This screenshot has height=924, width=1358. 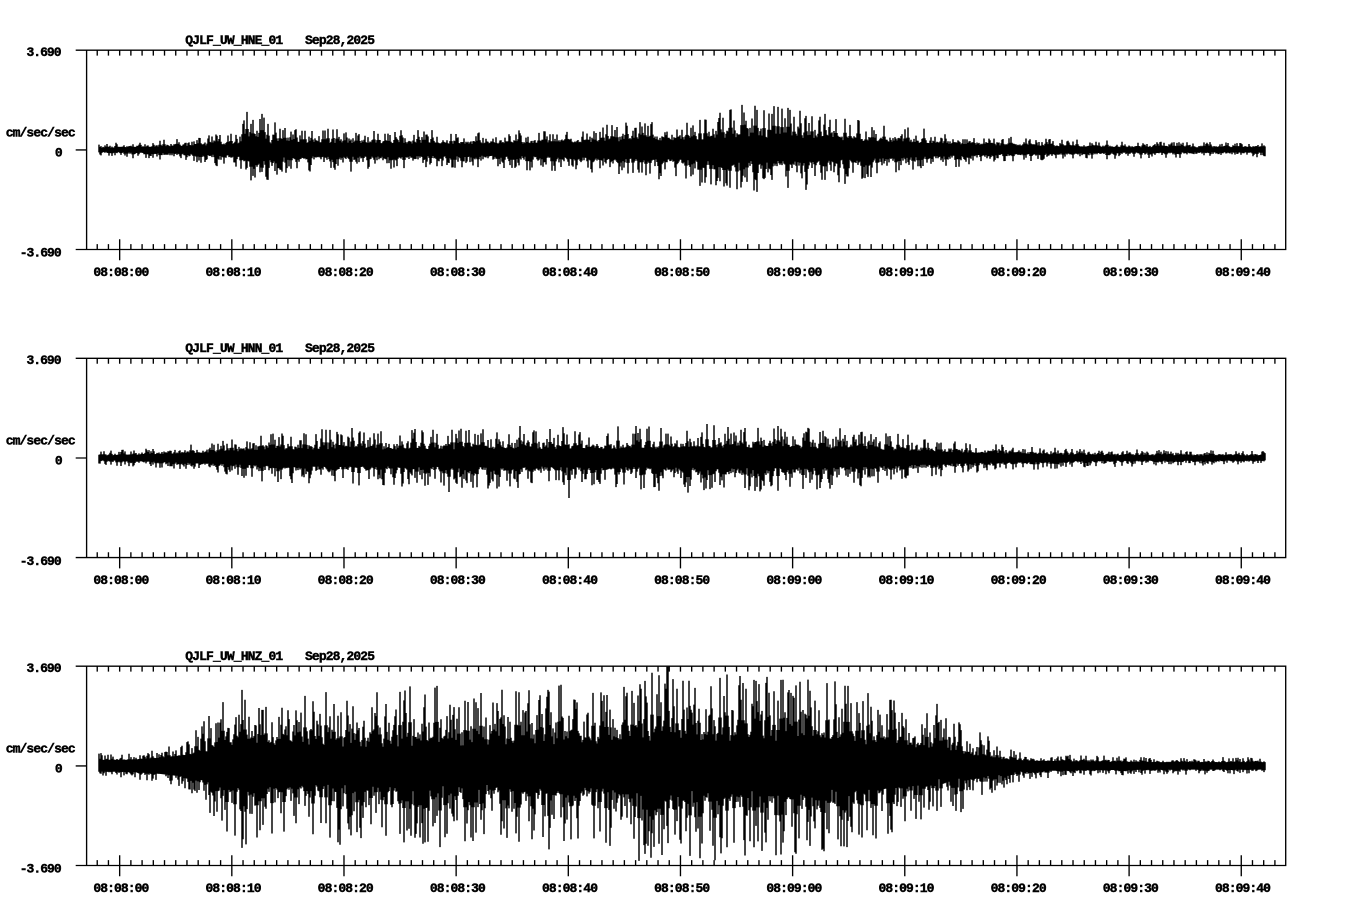 I want to click on svg-text: QJLF_UW_HNE_01, so click(x=234, y=40).